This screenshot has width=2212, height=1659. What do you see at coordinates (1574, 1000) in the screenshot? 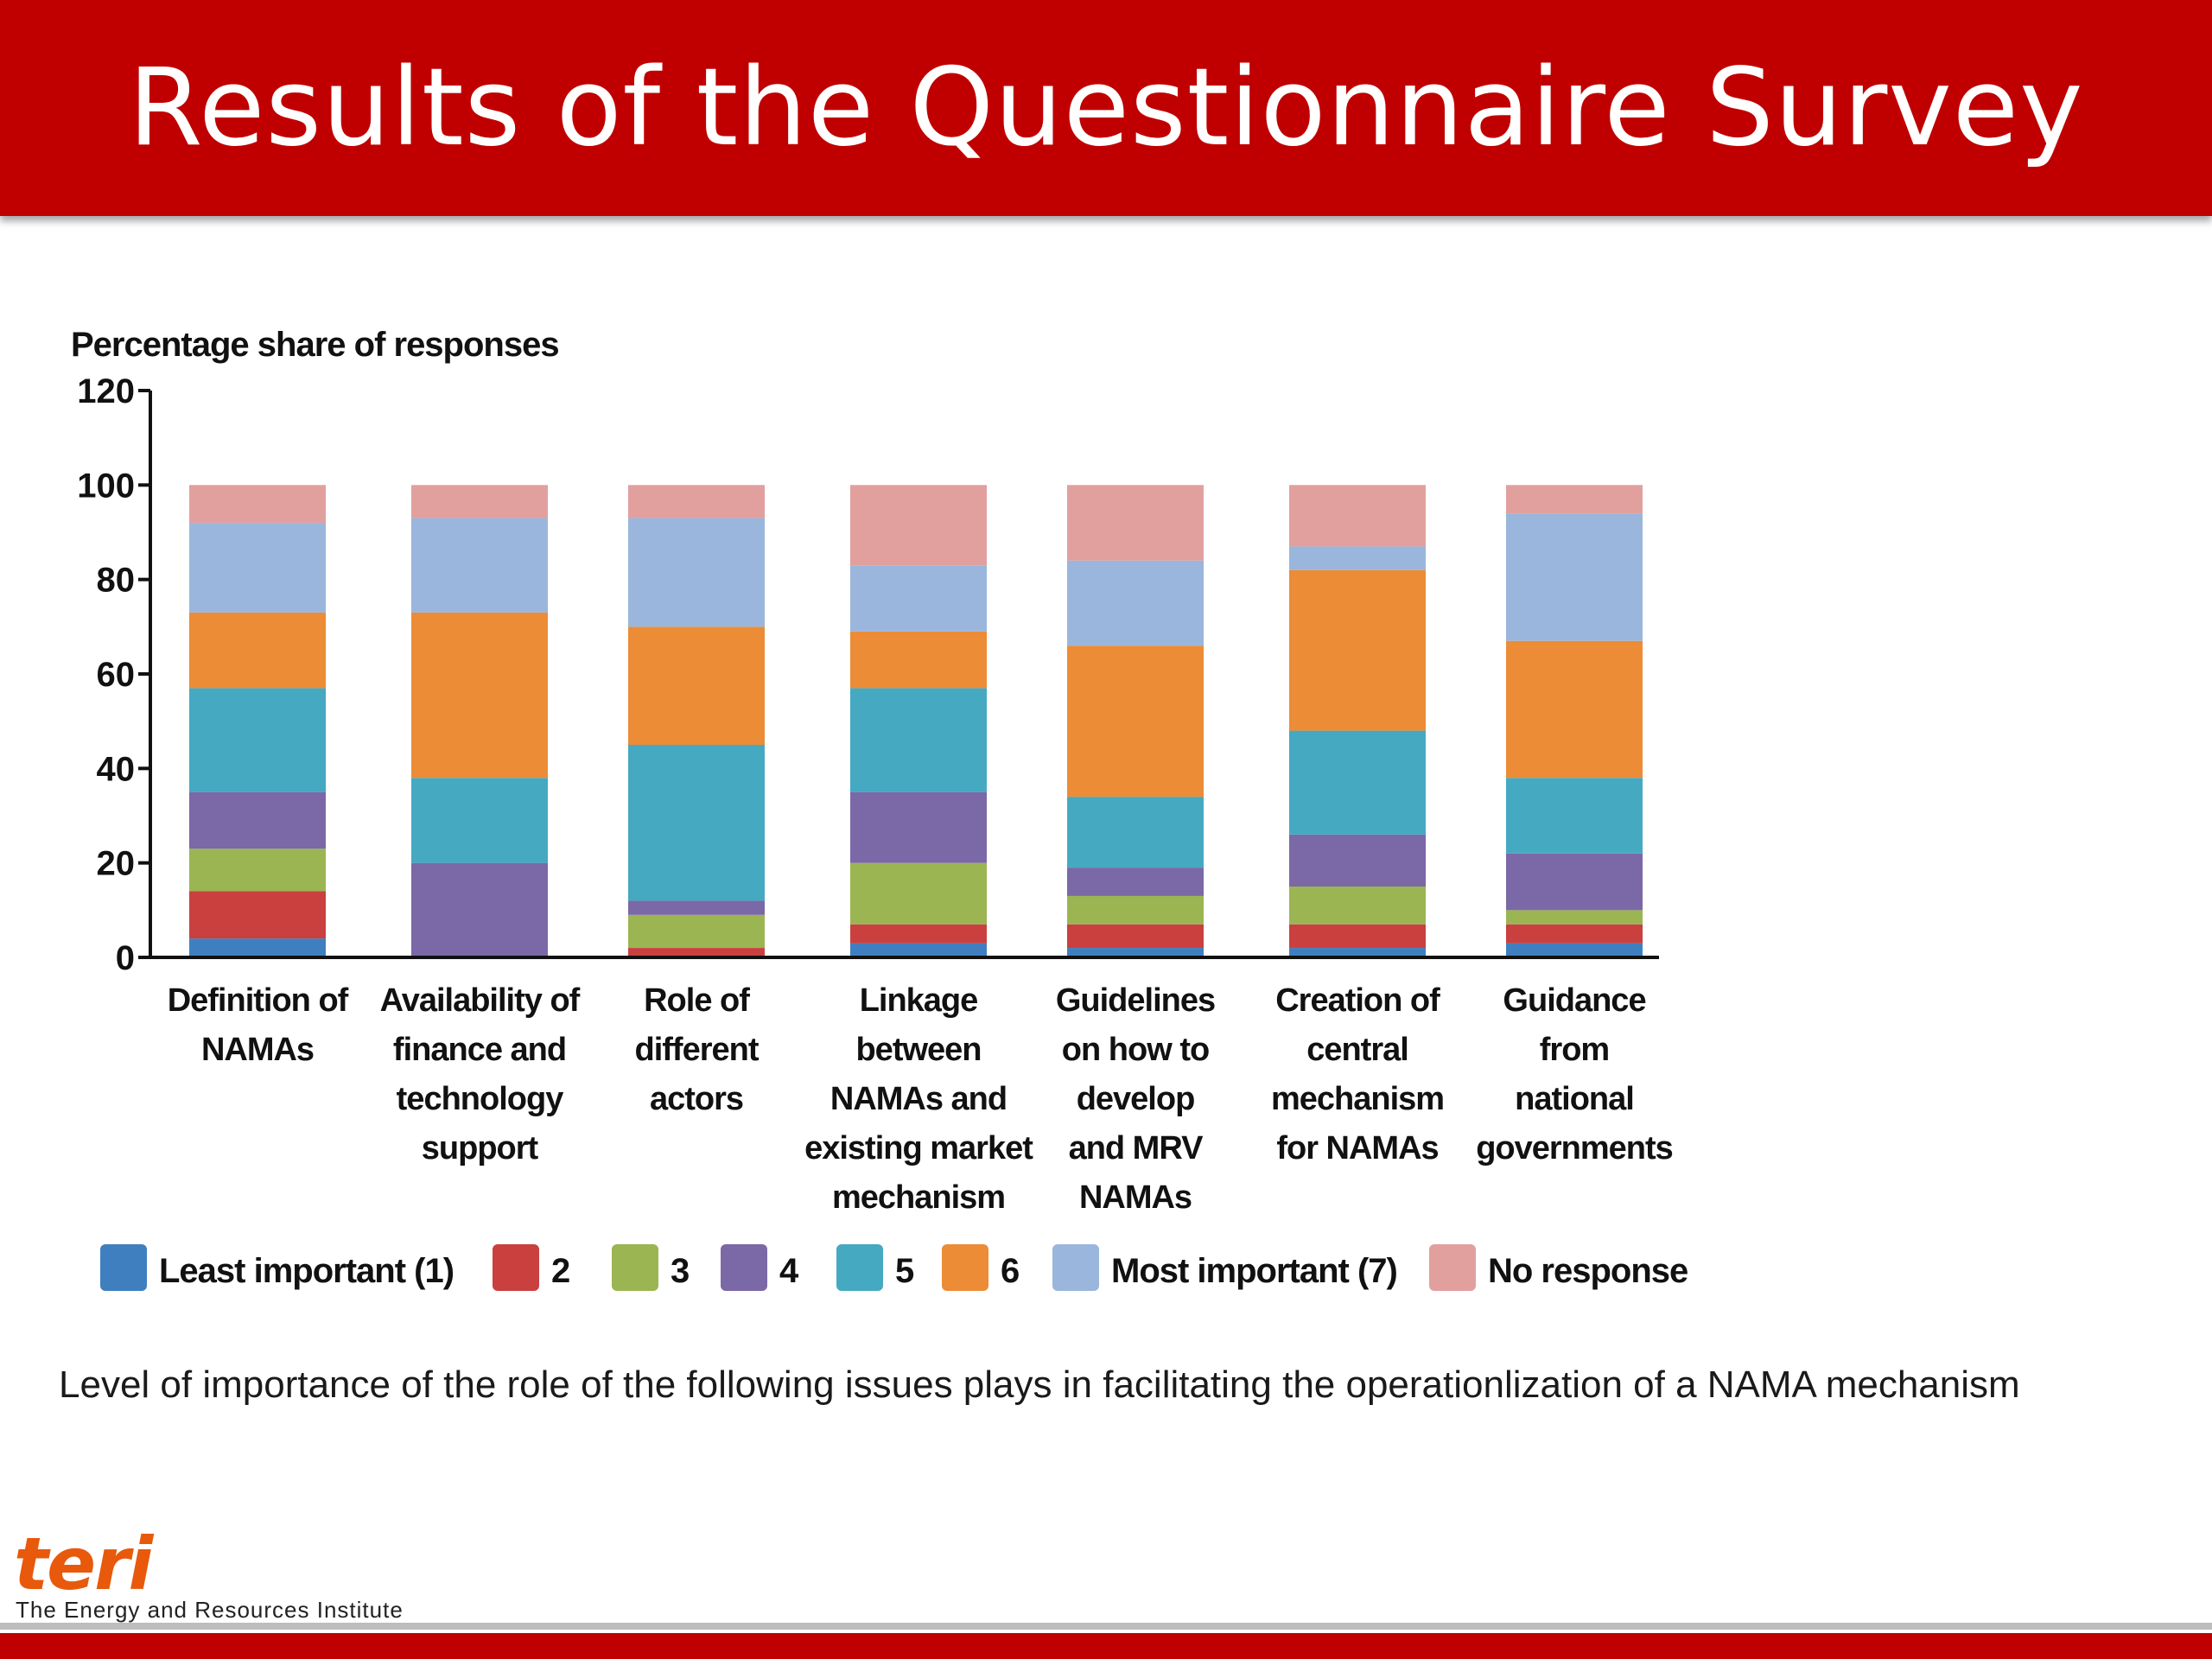
I see `x-category-label: Guidance` at bounding box center [1574, 1000].